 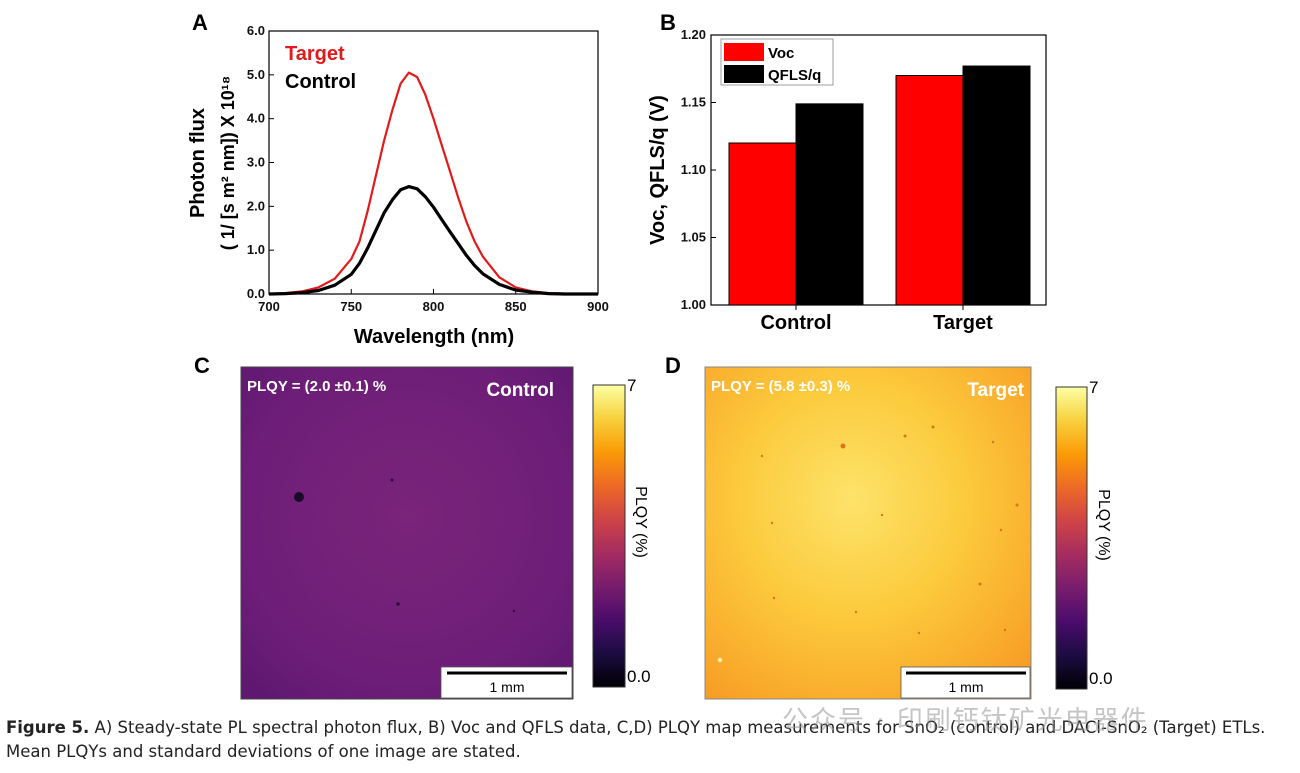 I want to click on chart-b-category-label: Target, so click(x=963, y=323).